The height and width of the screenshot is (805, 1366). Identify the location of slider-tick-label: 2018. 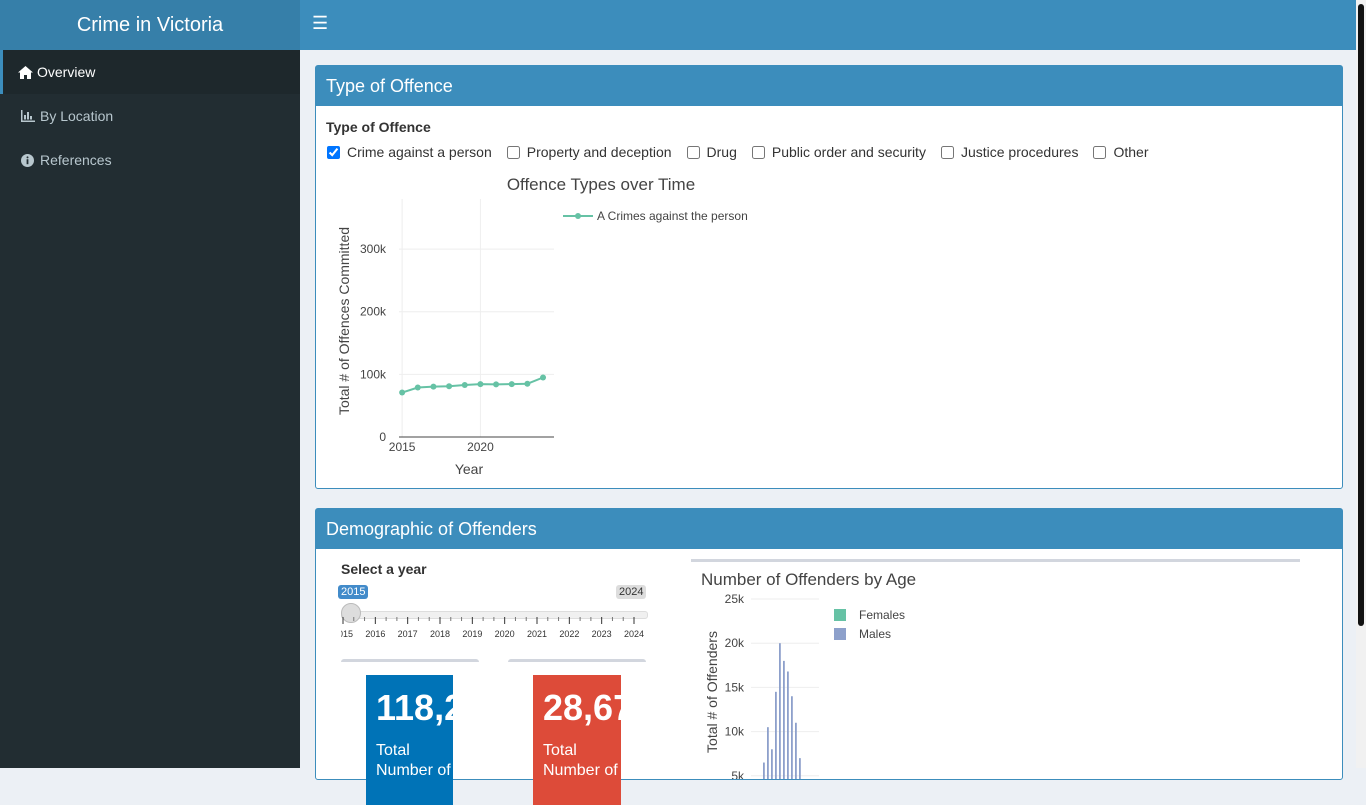
(440, 634).